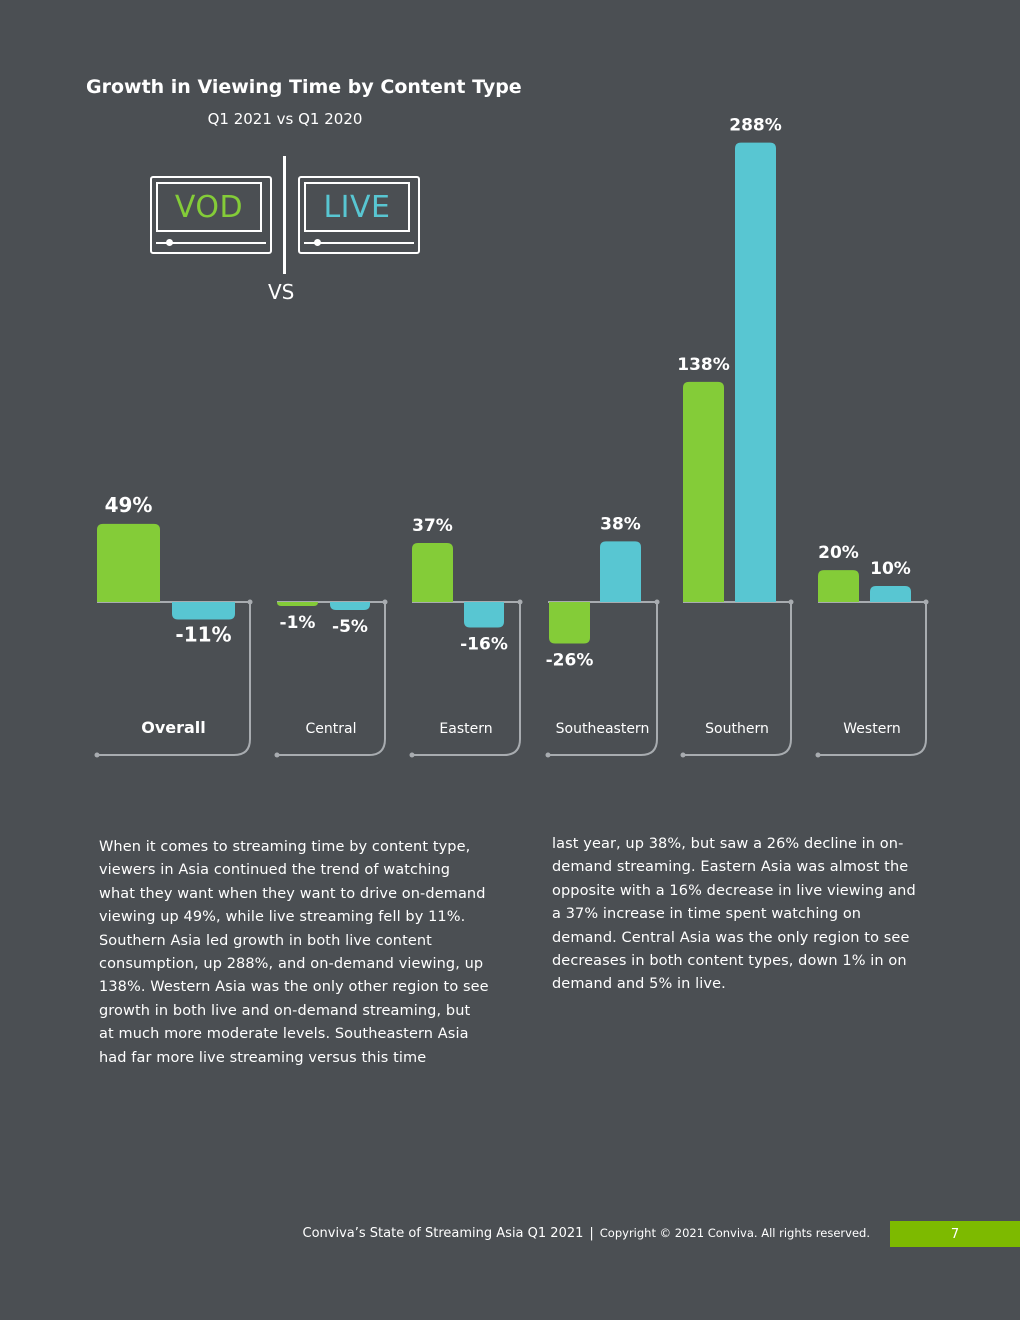 This screenshot has height=1320, width=1020. Describe the element at coordinates (838, 553) in the screenshot. I see `vod-value-label-western: 20%` at that location.